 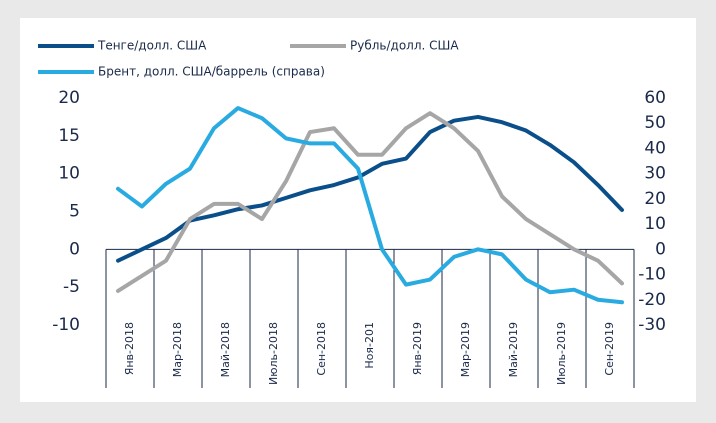 What do you see at coordinates (465, 349) in the screenshot?
I see `x-tick-label: Мар-2019` at bounding box center [465, 349].